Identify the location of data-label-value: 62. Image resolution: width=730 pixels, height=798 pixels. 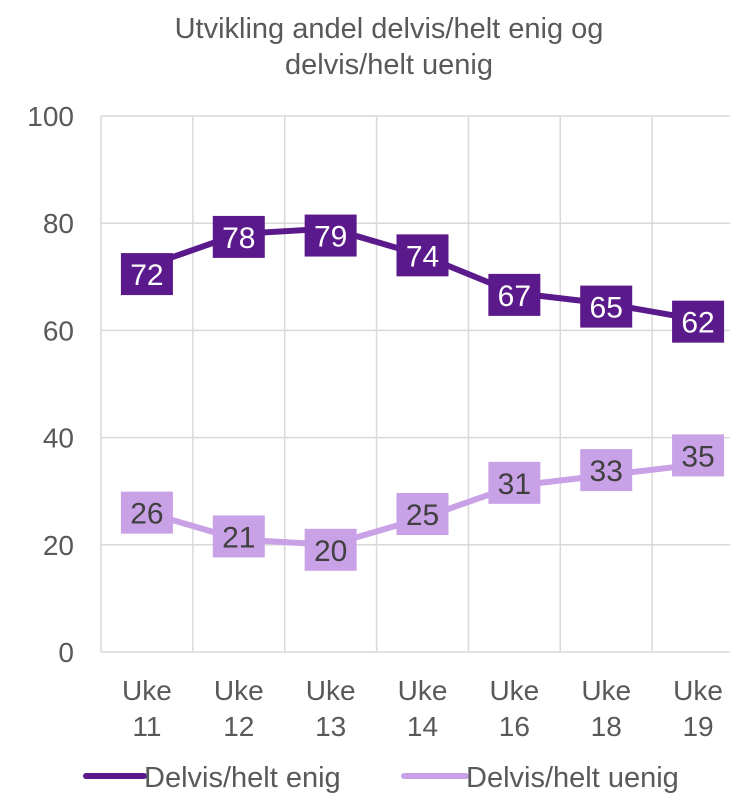
(697, 323).